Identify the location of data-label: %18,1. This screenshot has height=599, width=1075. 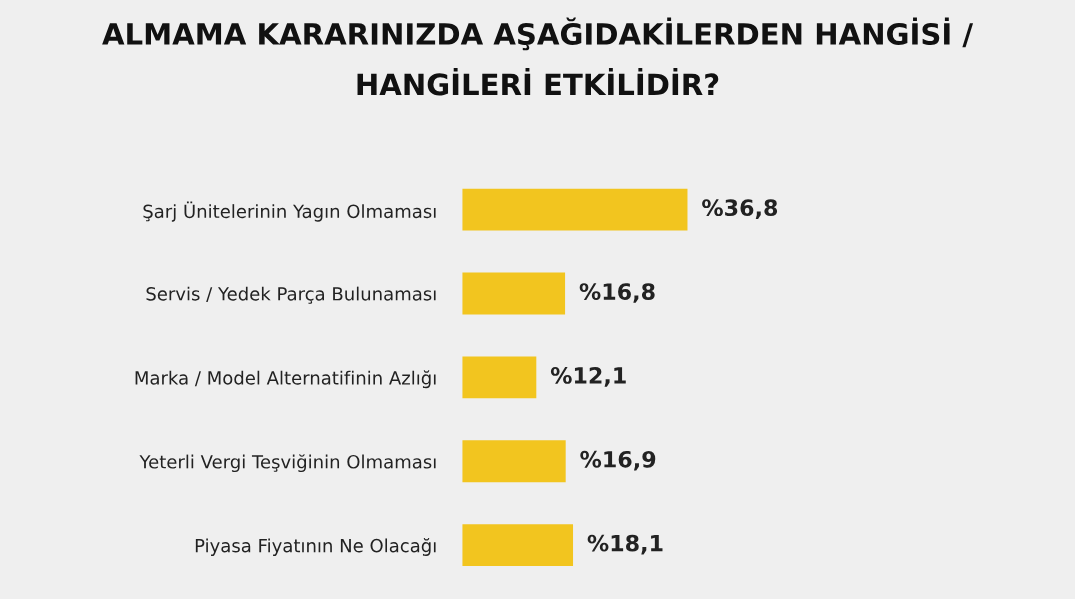
(625, 544).